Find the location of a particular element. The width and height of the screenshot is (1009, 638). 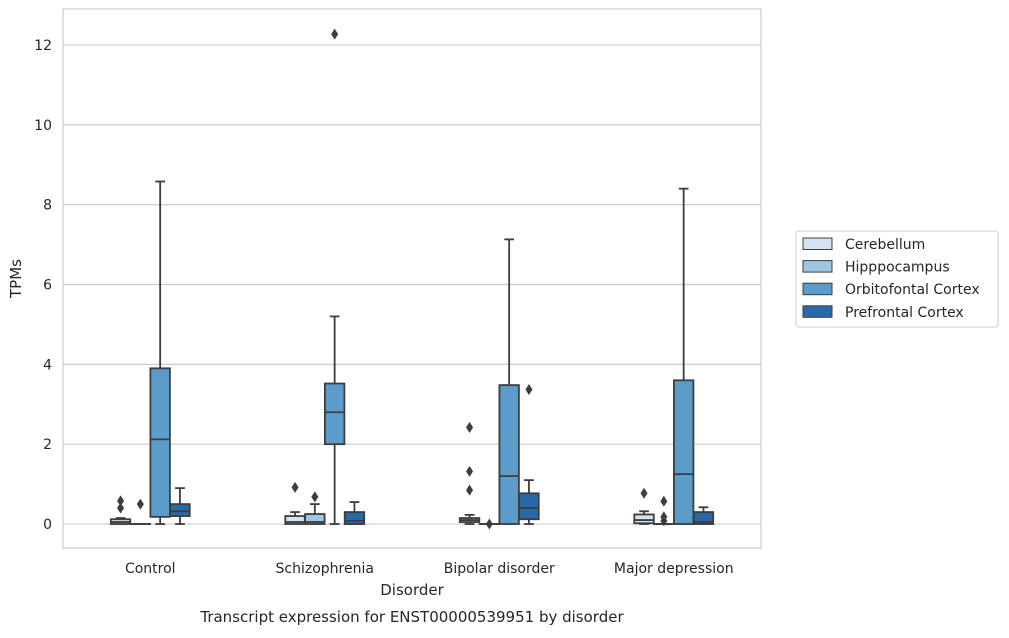

x-tick-label: Bipolar disorder is located at coordinates (499, 569).